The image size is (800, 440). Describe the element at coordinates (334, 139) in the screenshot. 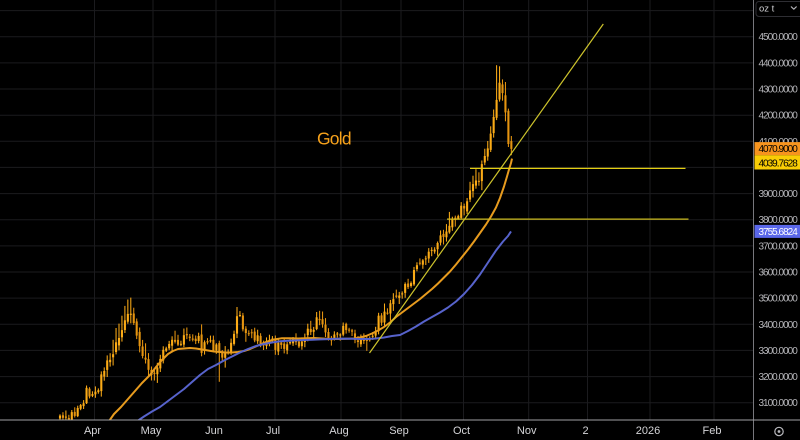

I see `svg-text: Gold` at that location.